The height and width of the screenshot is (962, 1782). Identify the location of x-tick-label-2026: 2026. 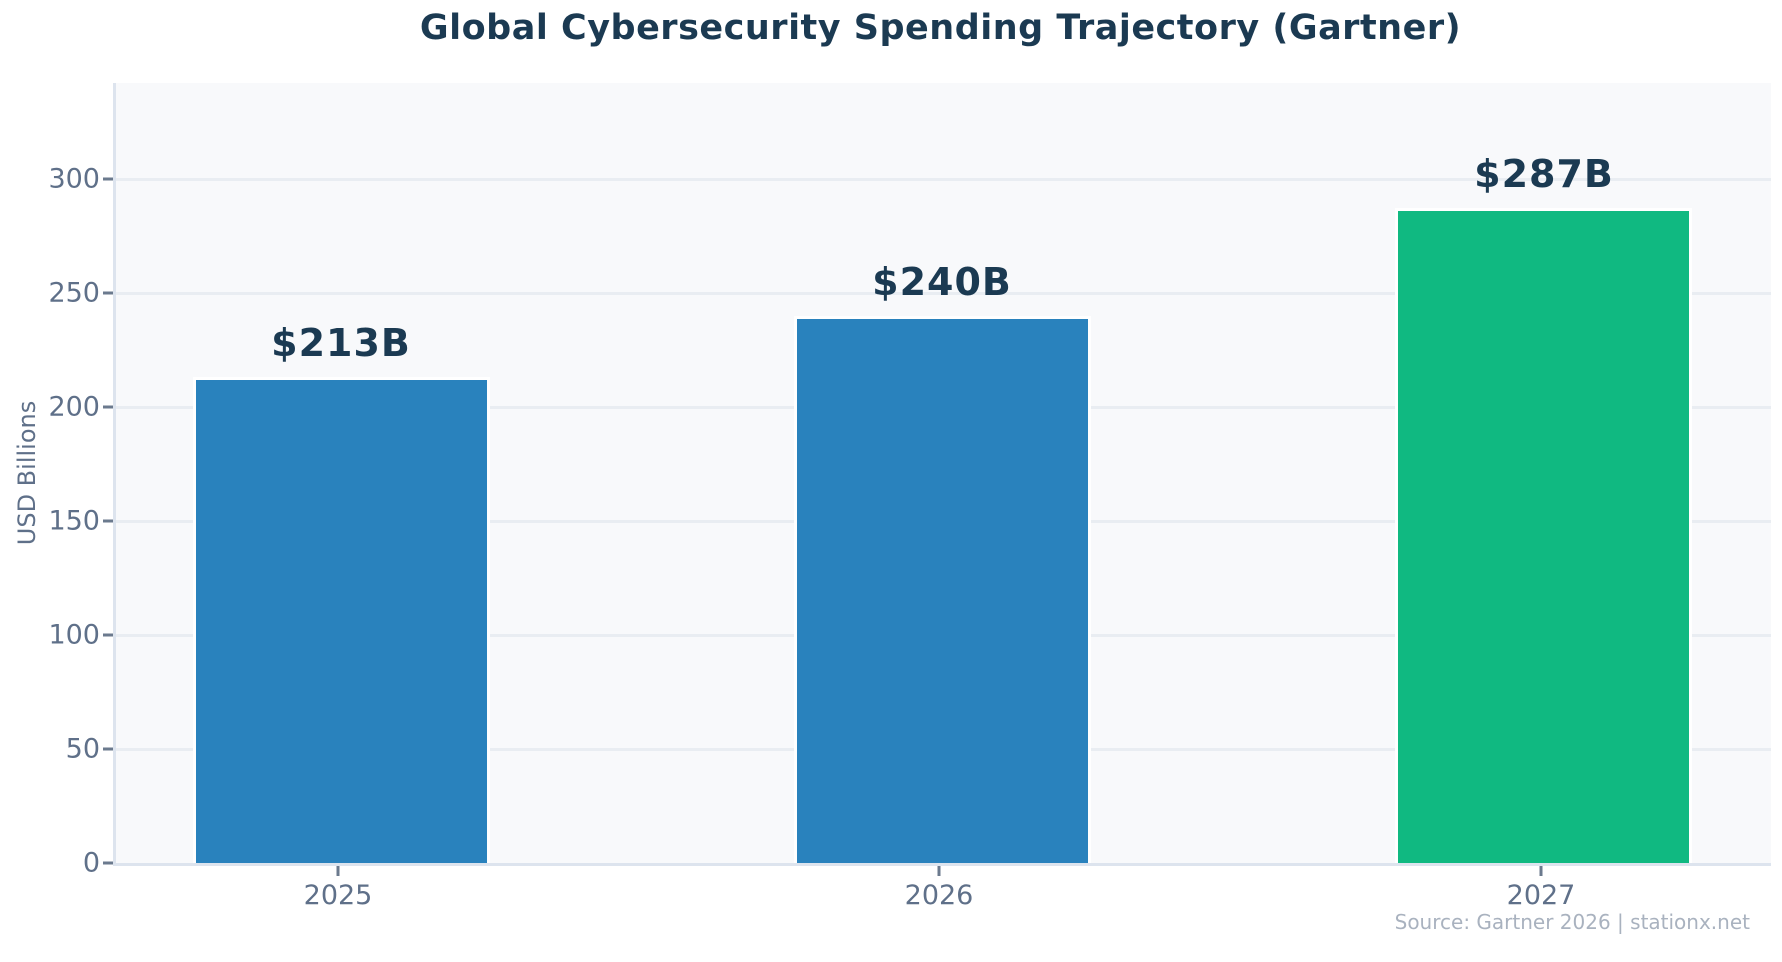
(939, 895).